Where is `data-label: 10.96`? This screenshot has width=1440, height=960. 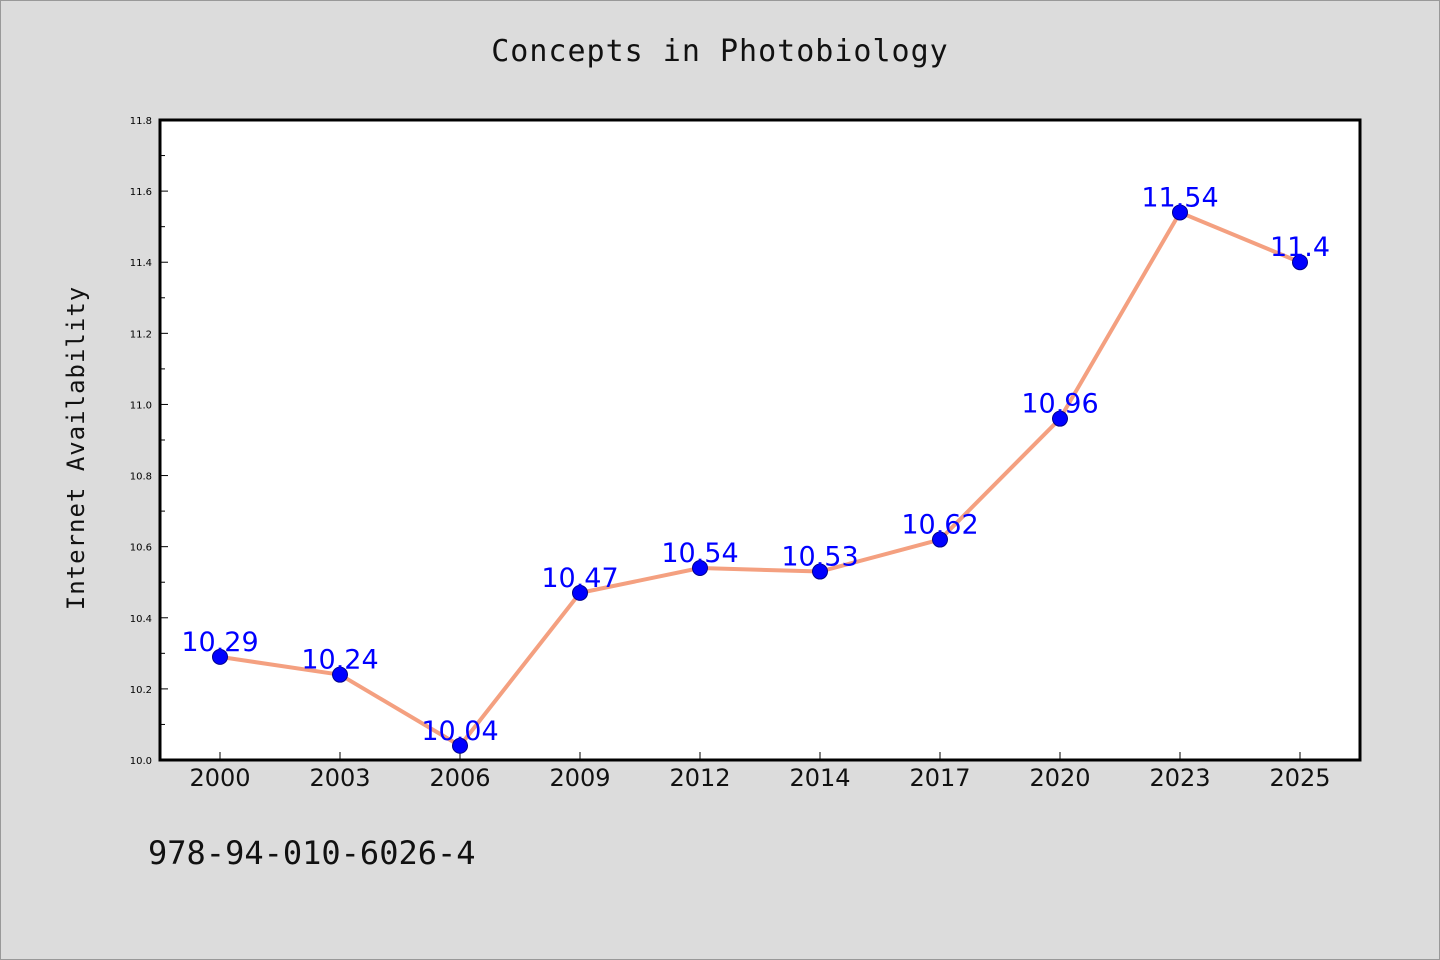
data-label: 10.96 is located at coordinates (1059, 404).